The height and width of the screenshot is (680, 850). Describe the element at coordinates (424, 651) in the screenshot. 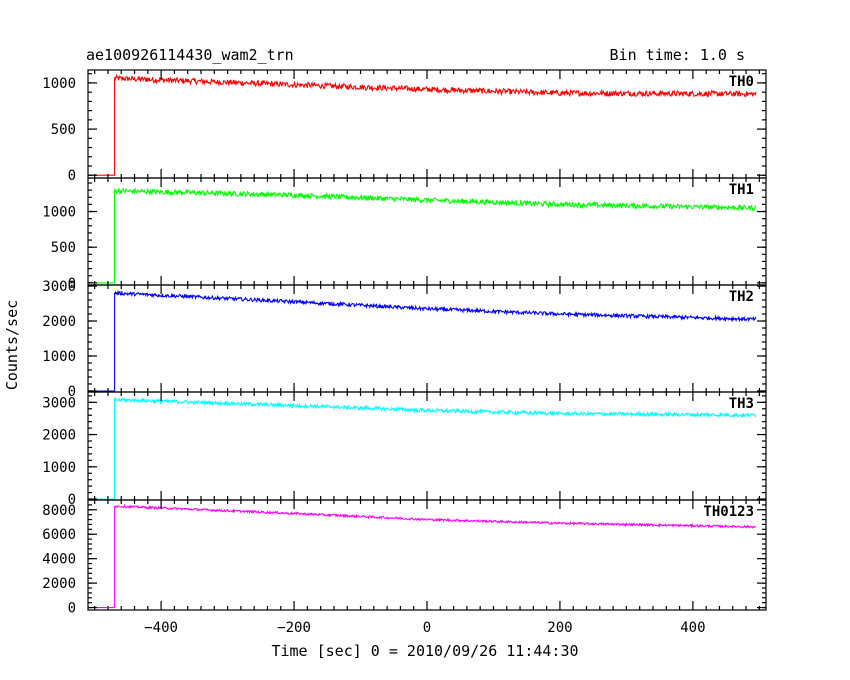

I see `x-axis-label: Time [sec] 0 = 2010/09/26 11:44:30` at that location.